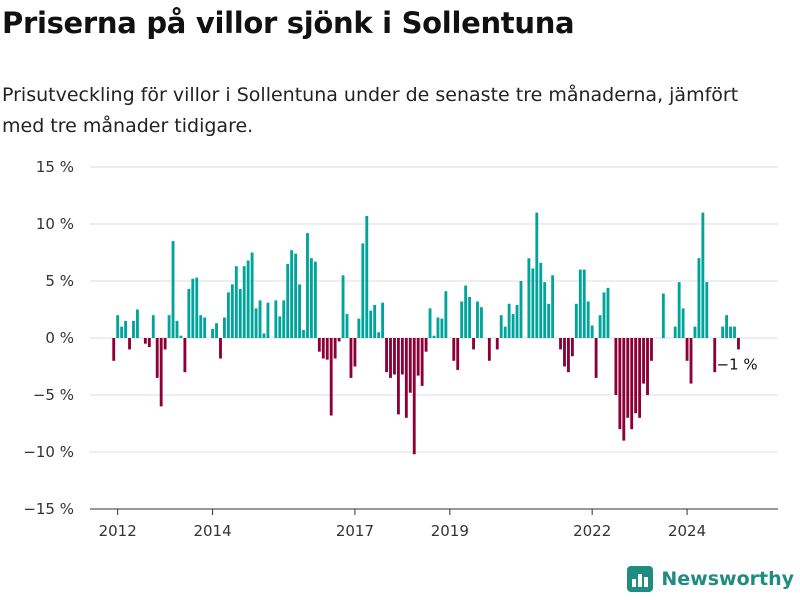  I want to click on x-tick-label: 2024, so click(687, 531).